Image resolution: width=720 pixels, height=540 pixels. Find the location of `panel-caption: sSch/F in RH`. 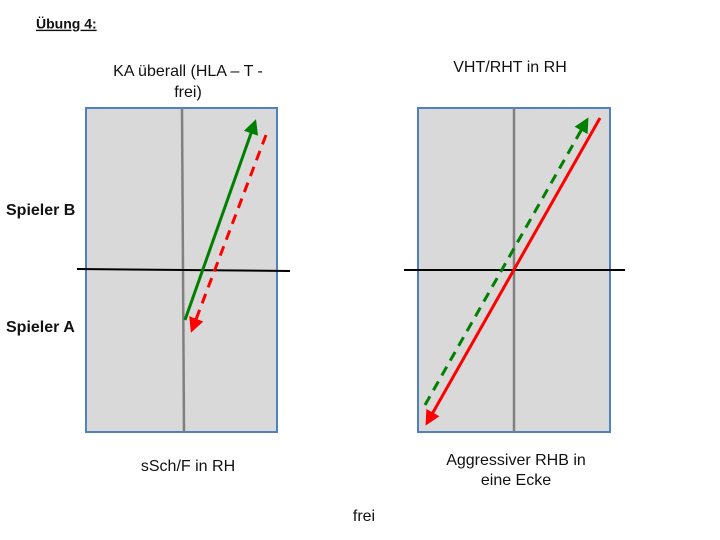

panel-caption: sSch/F in RH is located at coordinates (188, 466).